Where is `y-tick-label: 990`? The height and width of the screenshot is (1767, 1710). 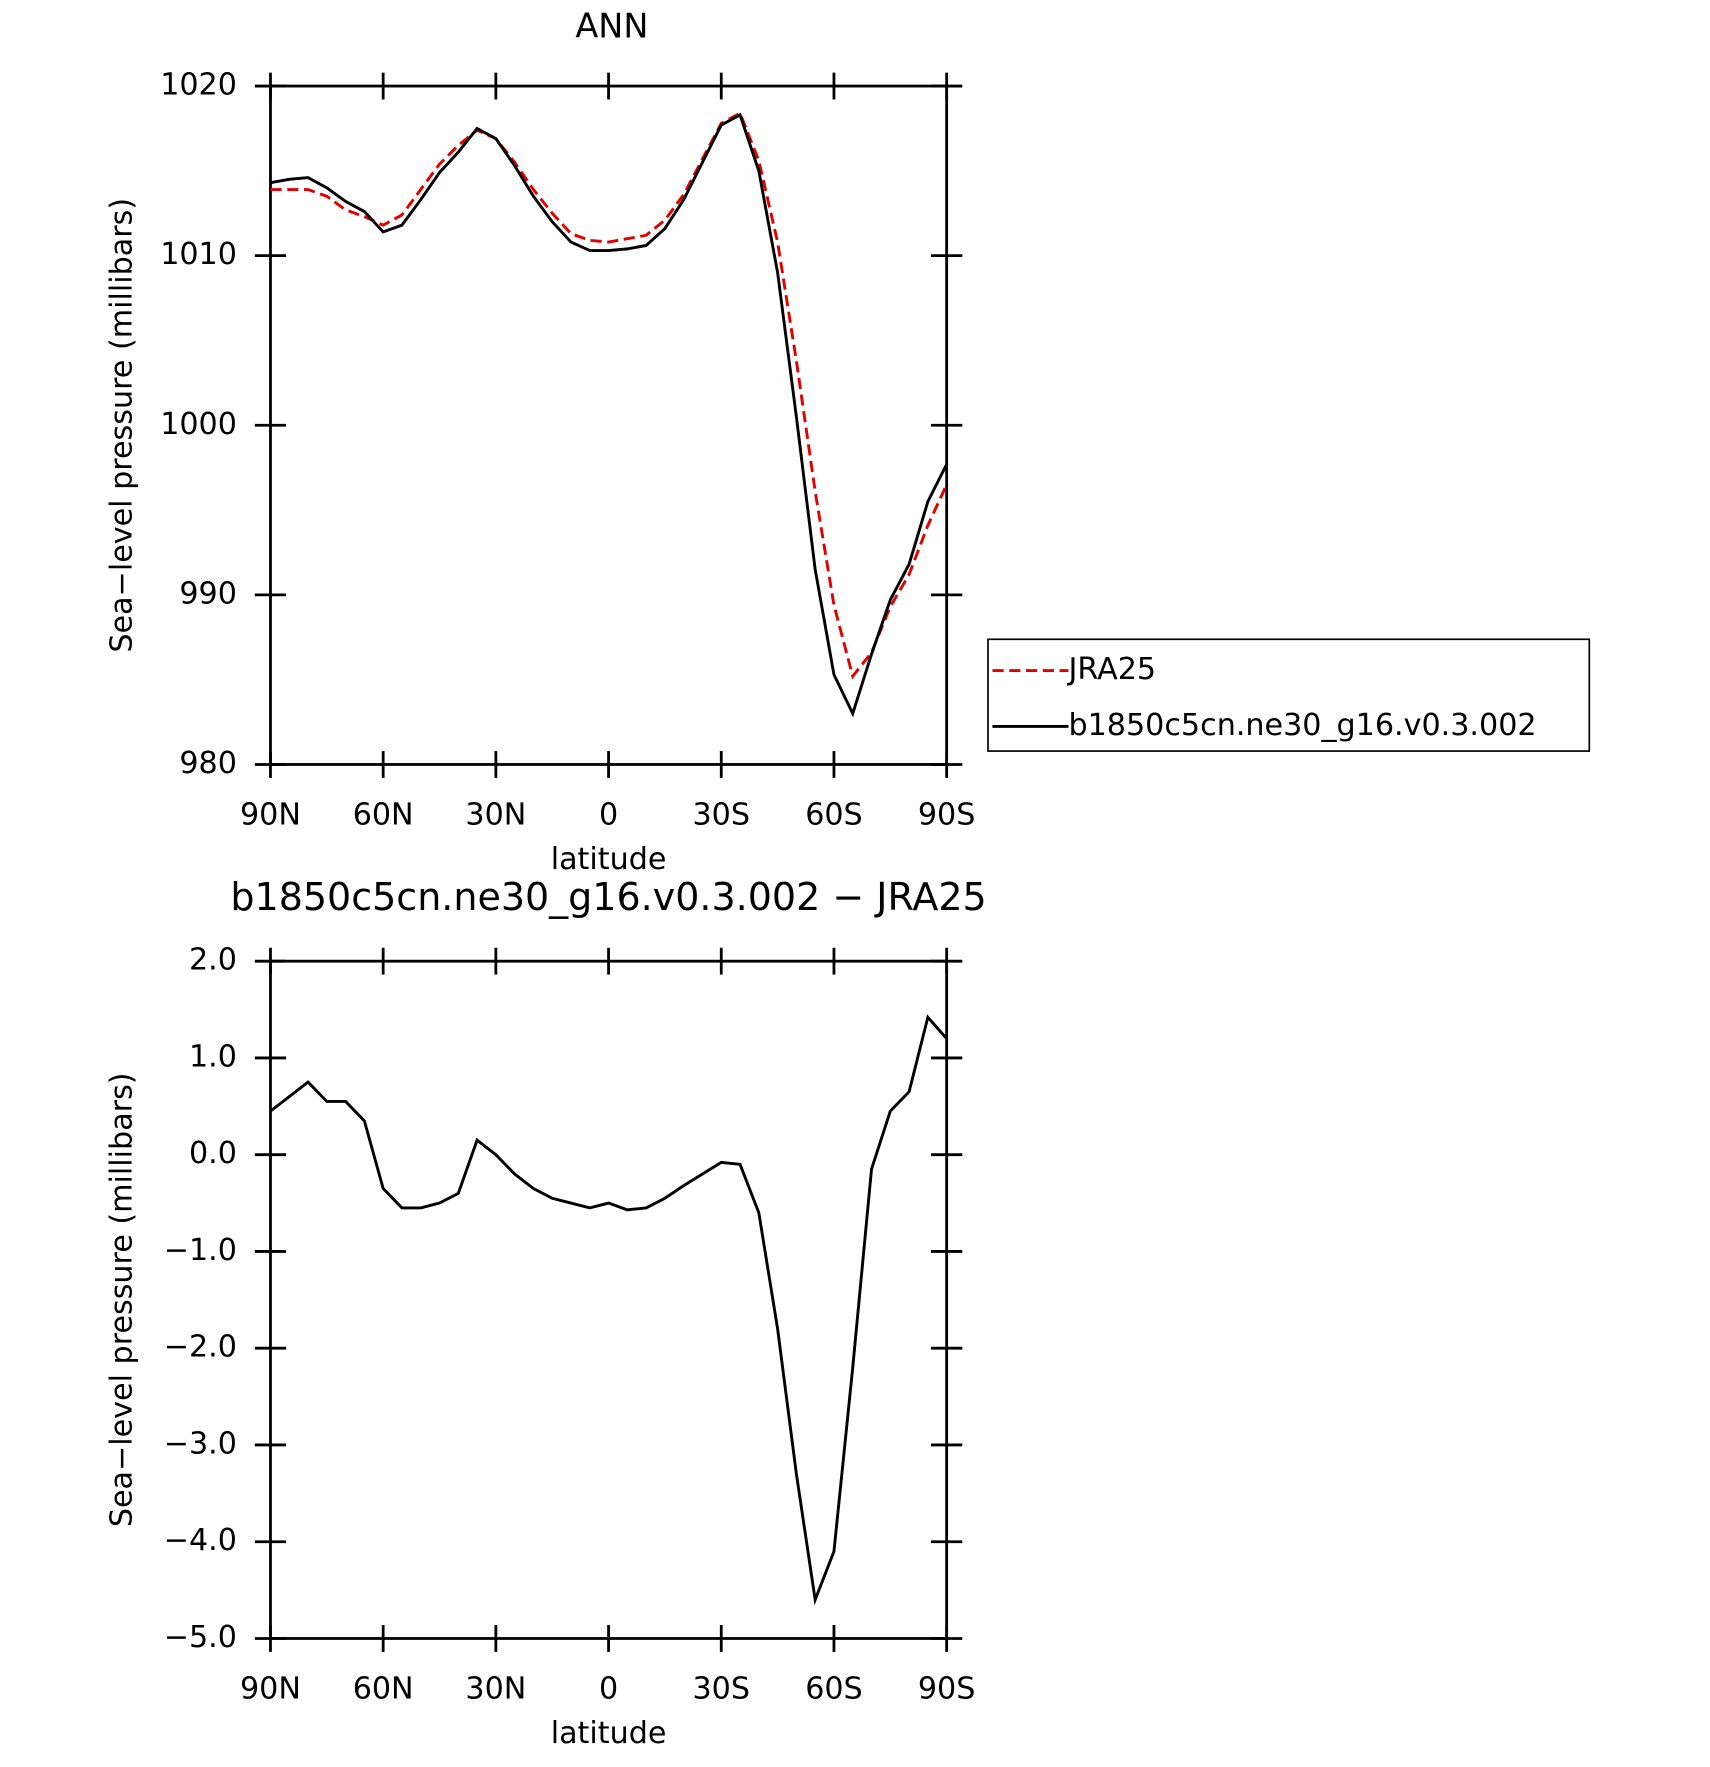
y-tick-label: 990 is located at coordinates (208, 593).